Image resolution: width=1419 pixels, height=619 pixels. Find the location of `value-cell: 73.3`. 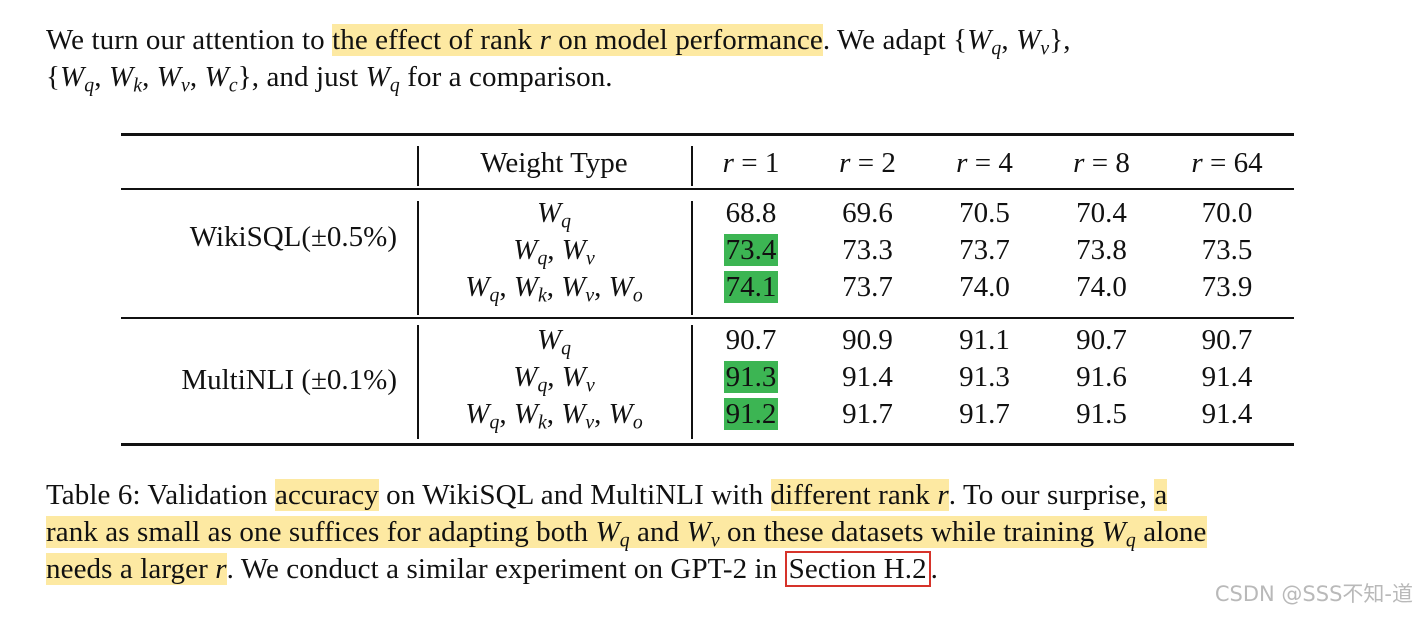

value-cell: 73.3 is located at coordinates (867, 250).